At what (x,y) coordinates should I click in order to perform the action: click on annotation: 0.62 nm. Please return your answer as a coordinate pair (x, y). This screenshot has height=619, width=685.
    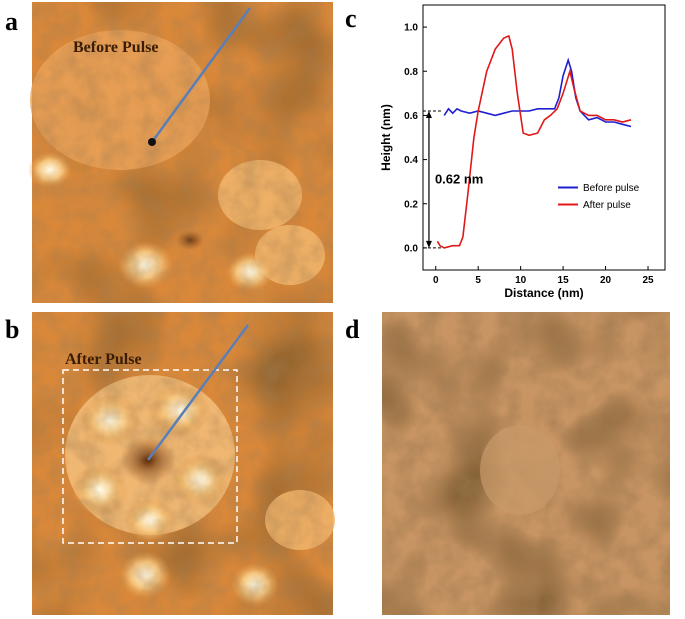
    Looking at the image, I should click on (459, 178).